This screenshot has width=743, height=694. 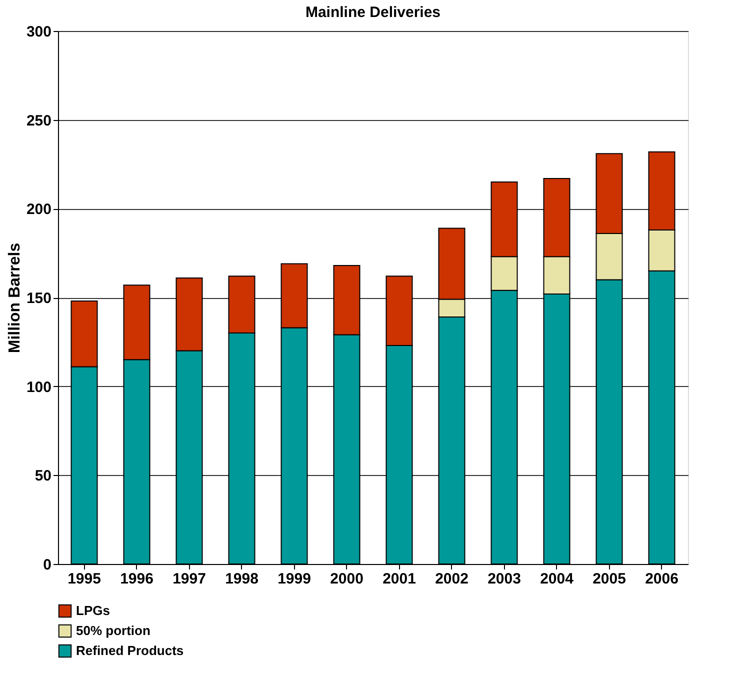 What do you see at coordinates (84, 579) in the screenshot?
I see `x-tick-label: 1995` at bounding box center [84, 579].